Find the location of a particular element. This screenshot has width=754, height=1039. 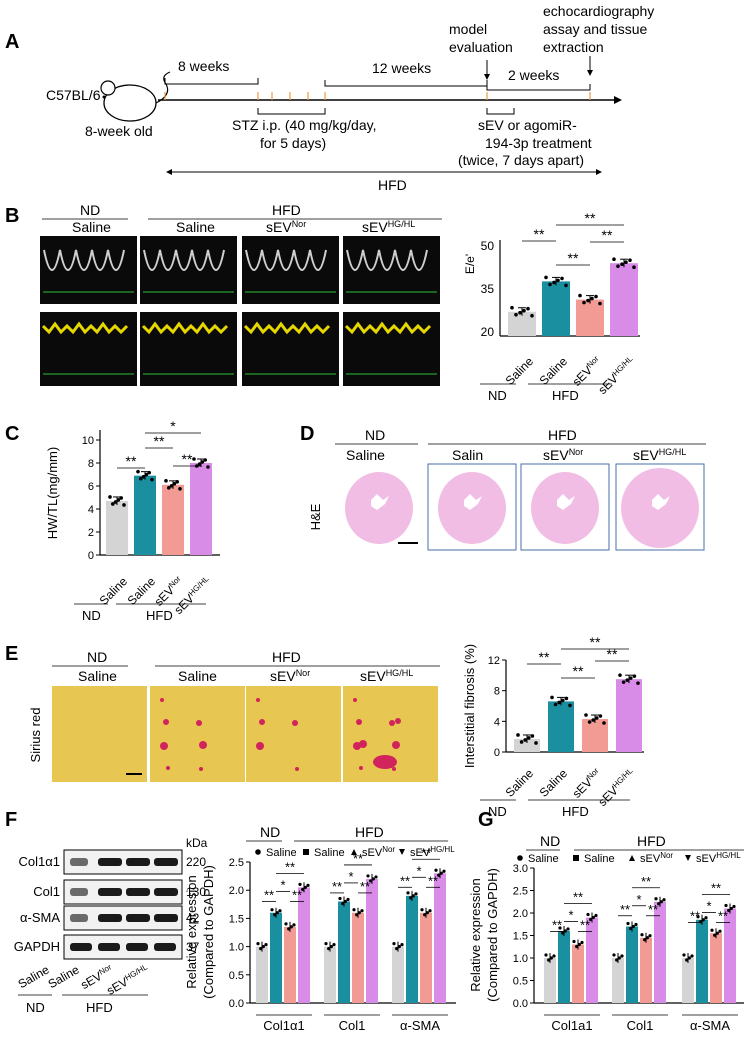

timeline-arrowhead is located at coordinates (618, 100).